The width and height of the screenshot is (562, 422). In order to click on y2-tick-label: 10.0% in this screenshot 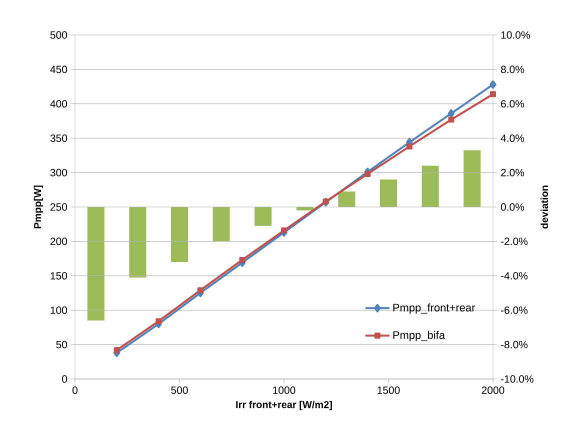, I will do `click(515, 35)`.